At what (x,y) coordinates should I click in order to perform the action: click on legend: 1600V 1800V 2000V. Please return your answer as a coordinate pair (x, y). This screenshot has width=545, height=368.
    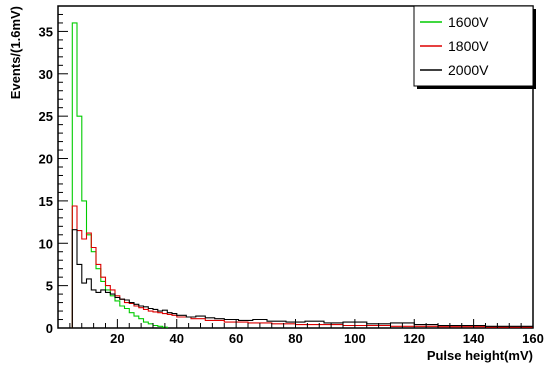
    Looking at the image, I should click on (474, 47).